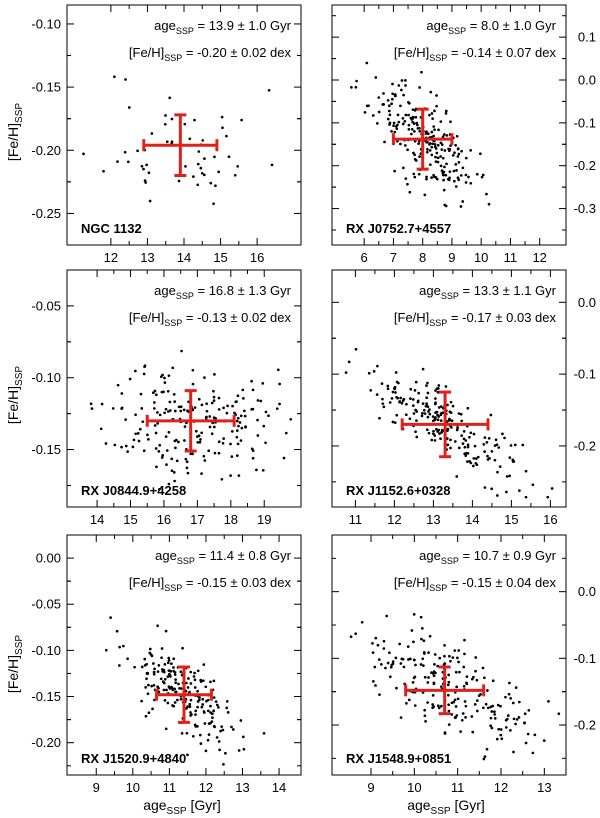  Describe the element at coordinates (414, 787) in the screenshot. I see `x-tick-label: 10` at that location.